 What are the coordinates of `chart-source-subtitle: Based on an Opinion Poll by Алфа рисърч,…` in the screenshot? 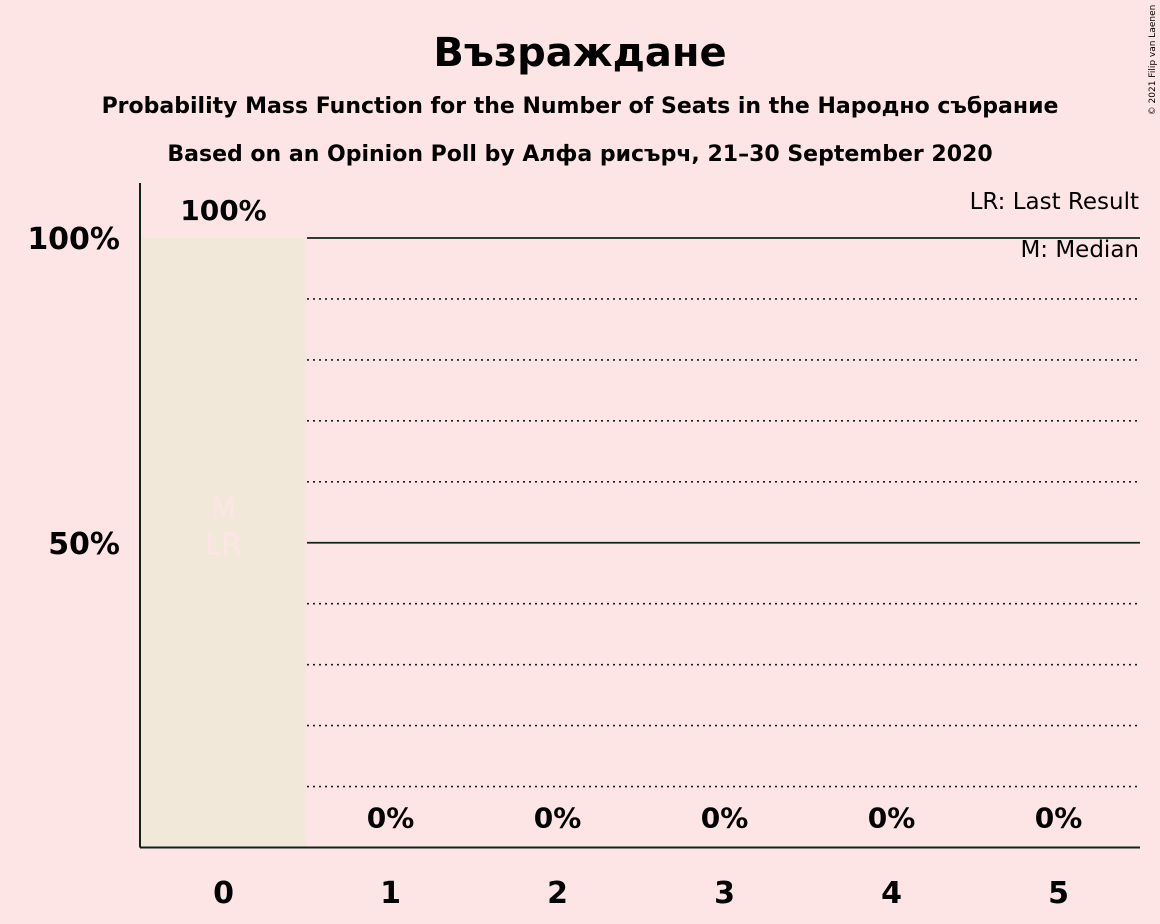 It's located at (579, 154).